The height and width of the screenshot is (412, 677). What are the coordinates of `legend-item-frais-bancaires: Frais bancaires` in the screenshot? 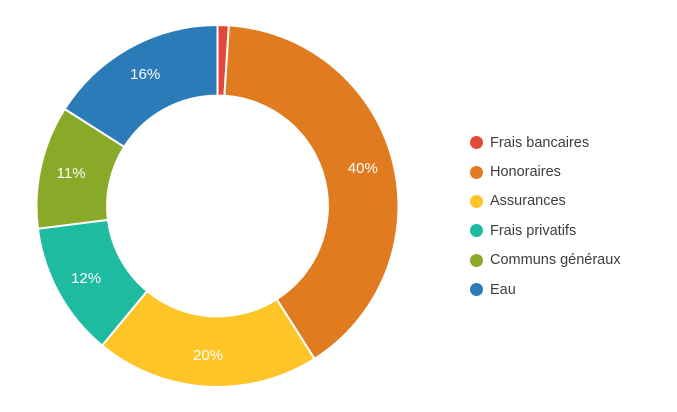 It's located at (545, 142).